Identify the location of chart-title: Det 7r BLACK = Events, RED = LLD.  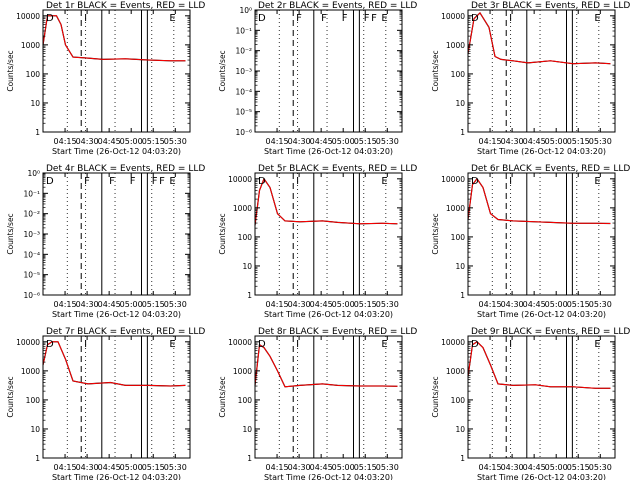
(125, 332).